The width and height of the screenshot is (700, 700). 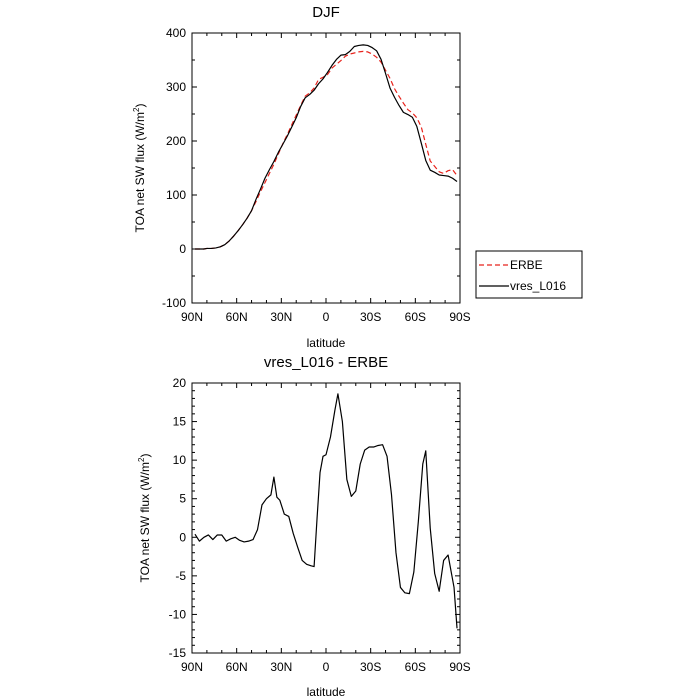 What do you see at coordinates (326, 667) in the screenshot?
I see `bottom-chart-x-tick-label: 0` at bounding box center [326, 667].